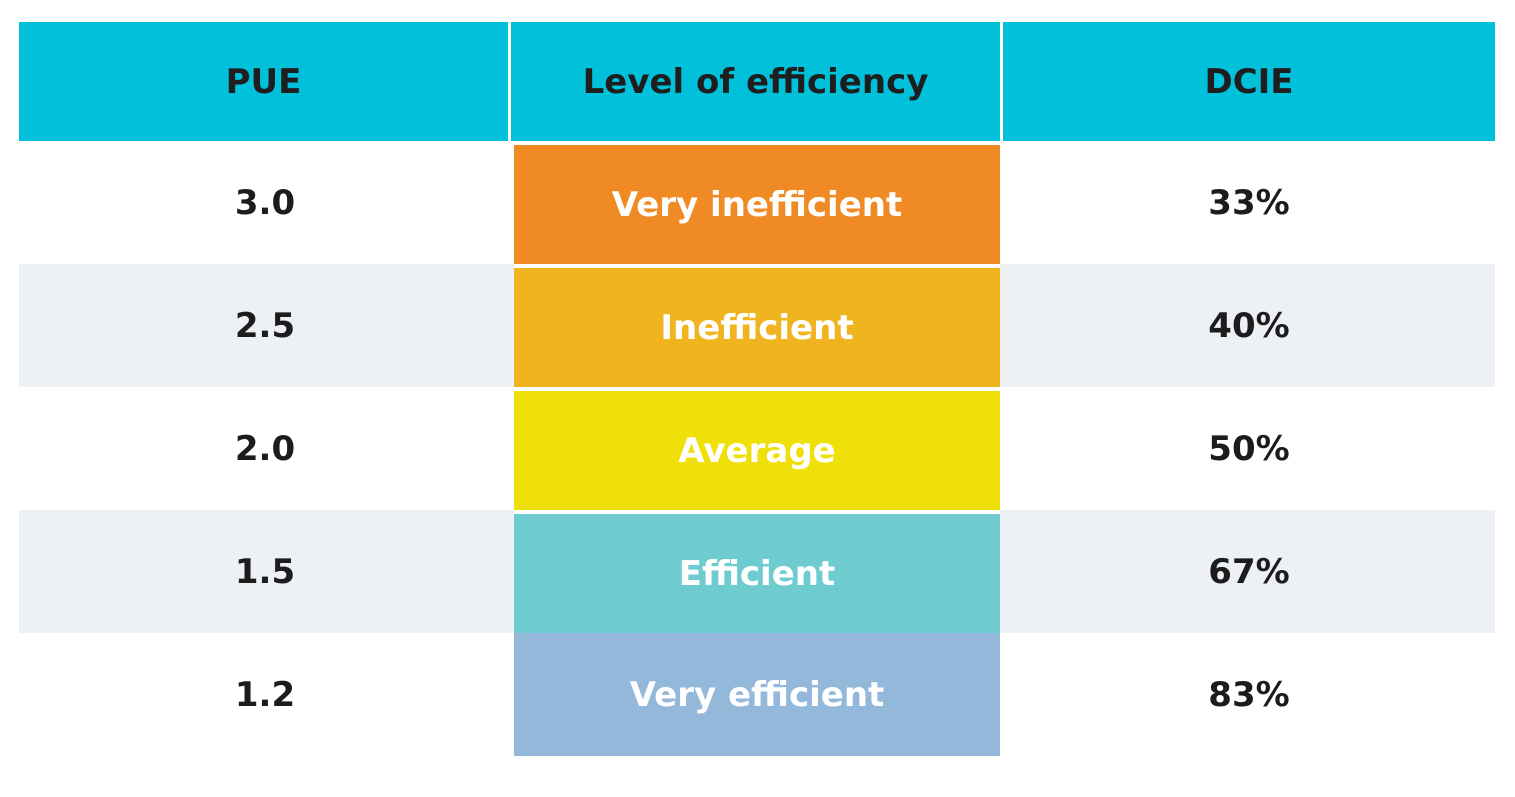 This screenshot has width=1515, height=797. I want to click on efficiency-level: Very inefficient, so click(757, 202).